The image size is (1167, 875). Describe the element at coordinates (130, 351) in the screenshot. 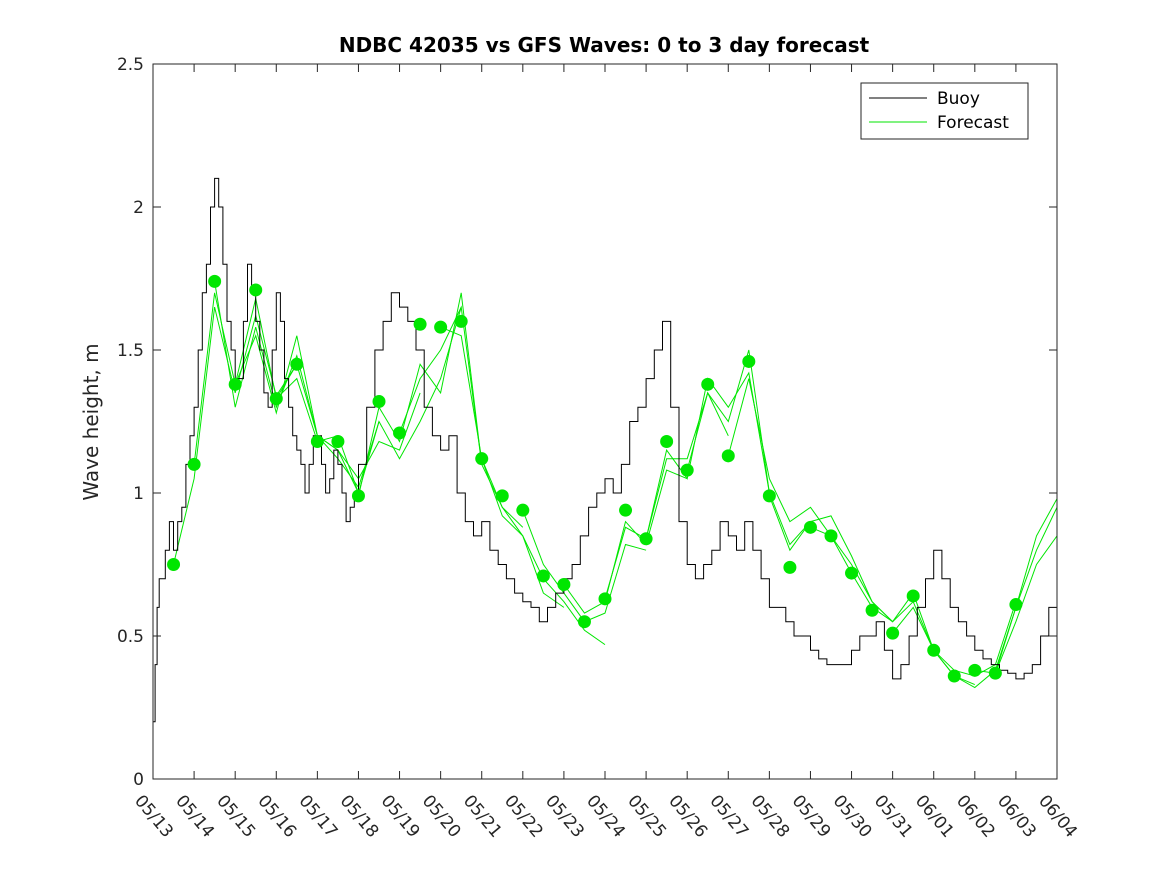

I see `y-tick-label: 1.5` at that location.